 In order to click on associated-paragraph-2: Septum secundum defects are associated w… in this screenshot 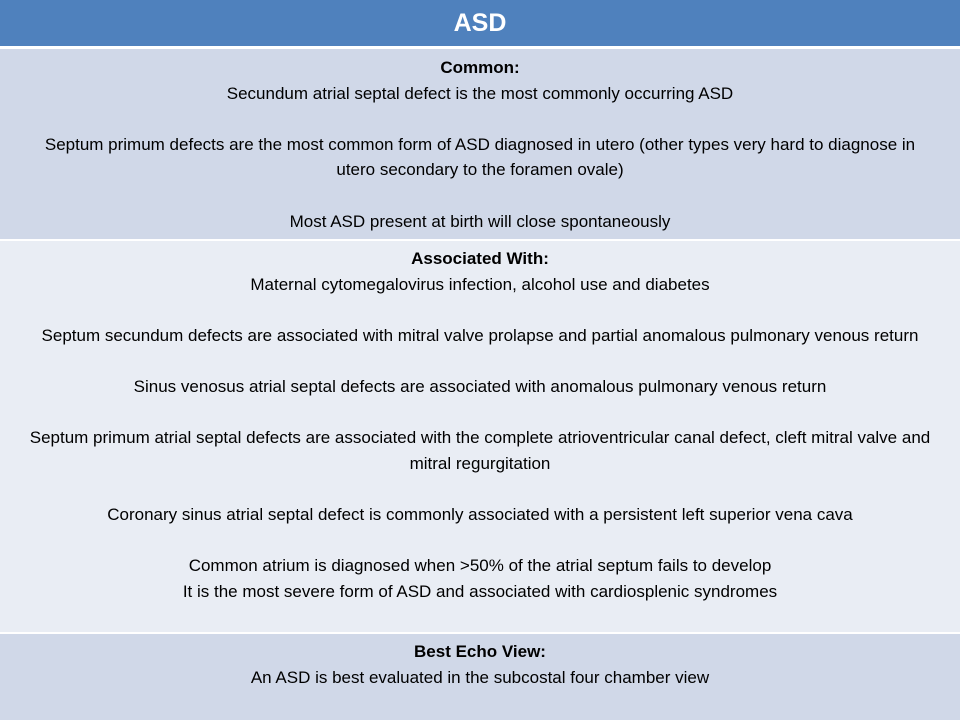, I will do `click(480, 335)`.